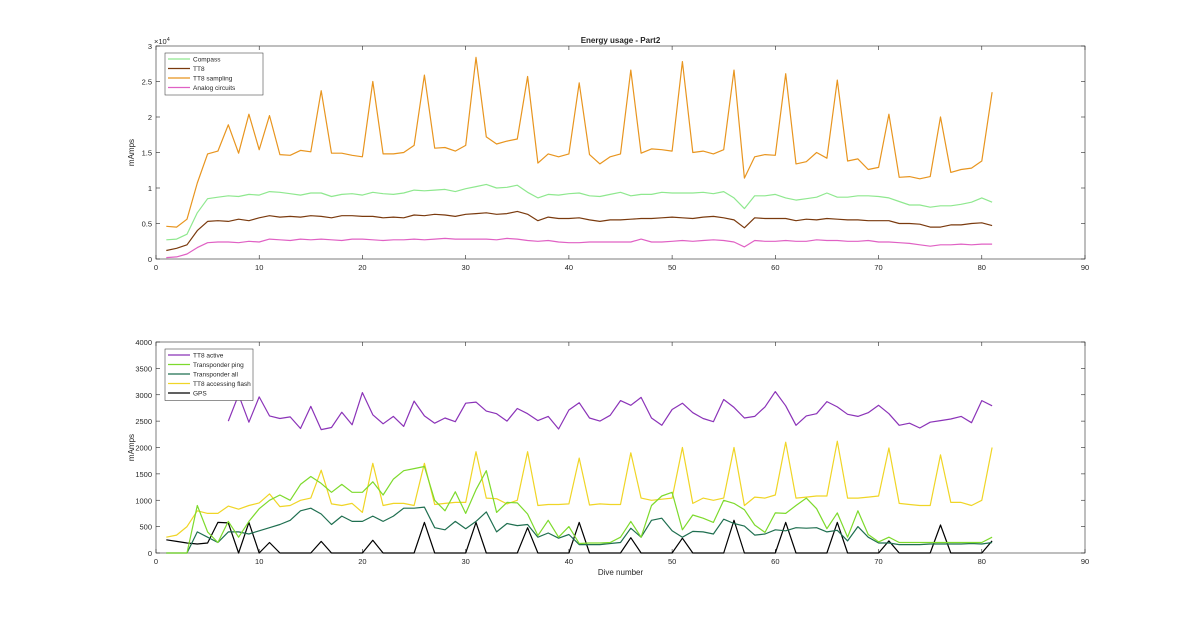  What do you see at coordinates (162, 41) in the screenshot?
I see `y-exponent-label: ×104` at bounding box center [162, 41].